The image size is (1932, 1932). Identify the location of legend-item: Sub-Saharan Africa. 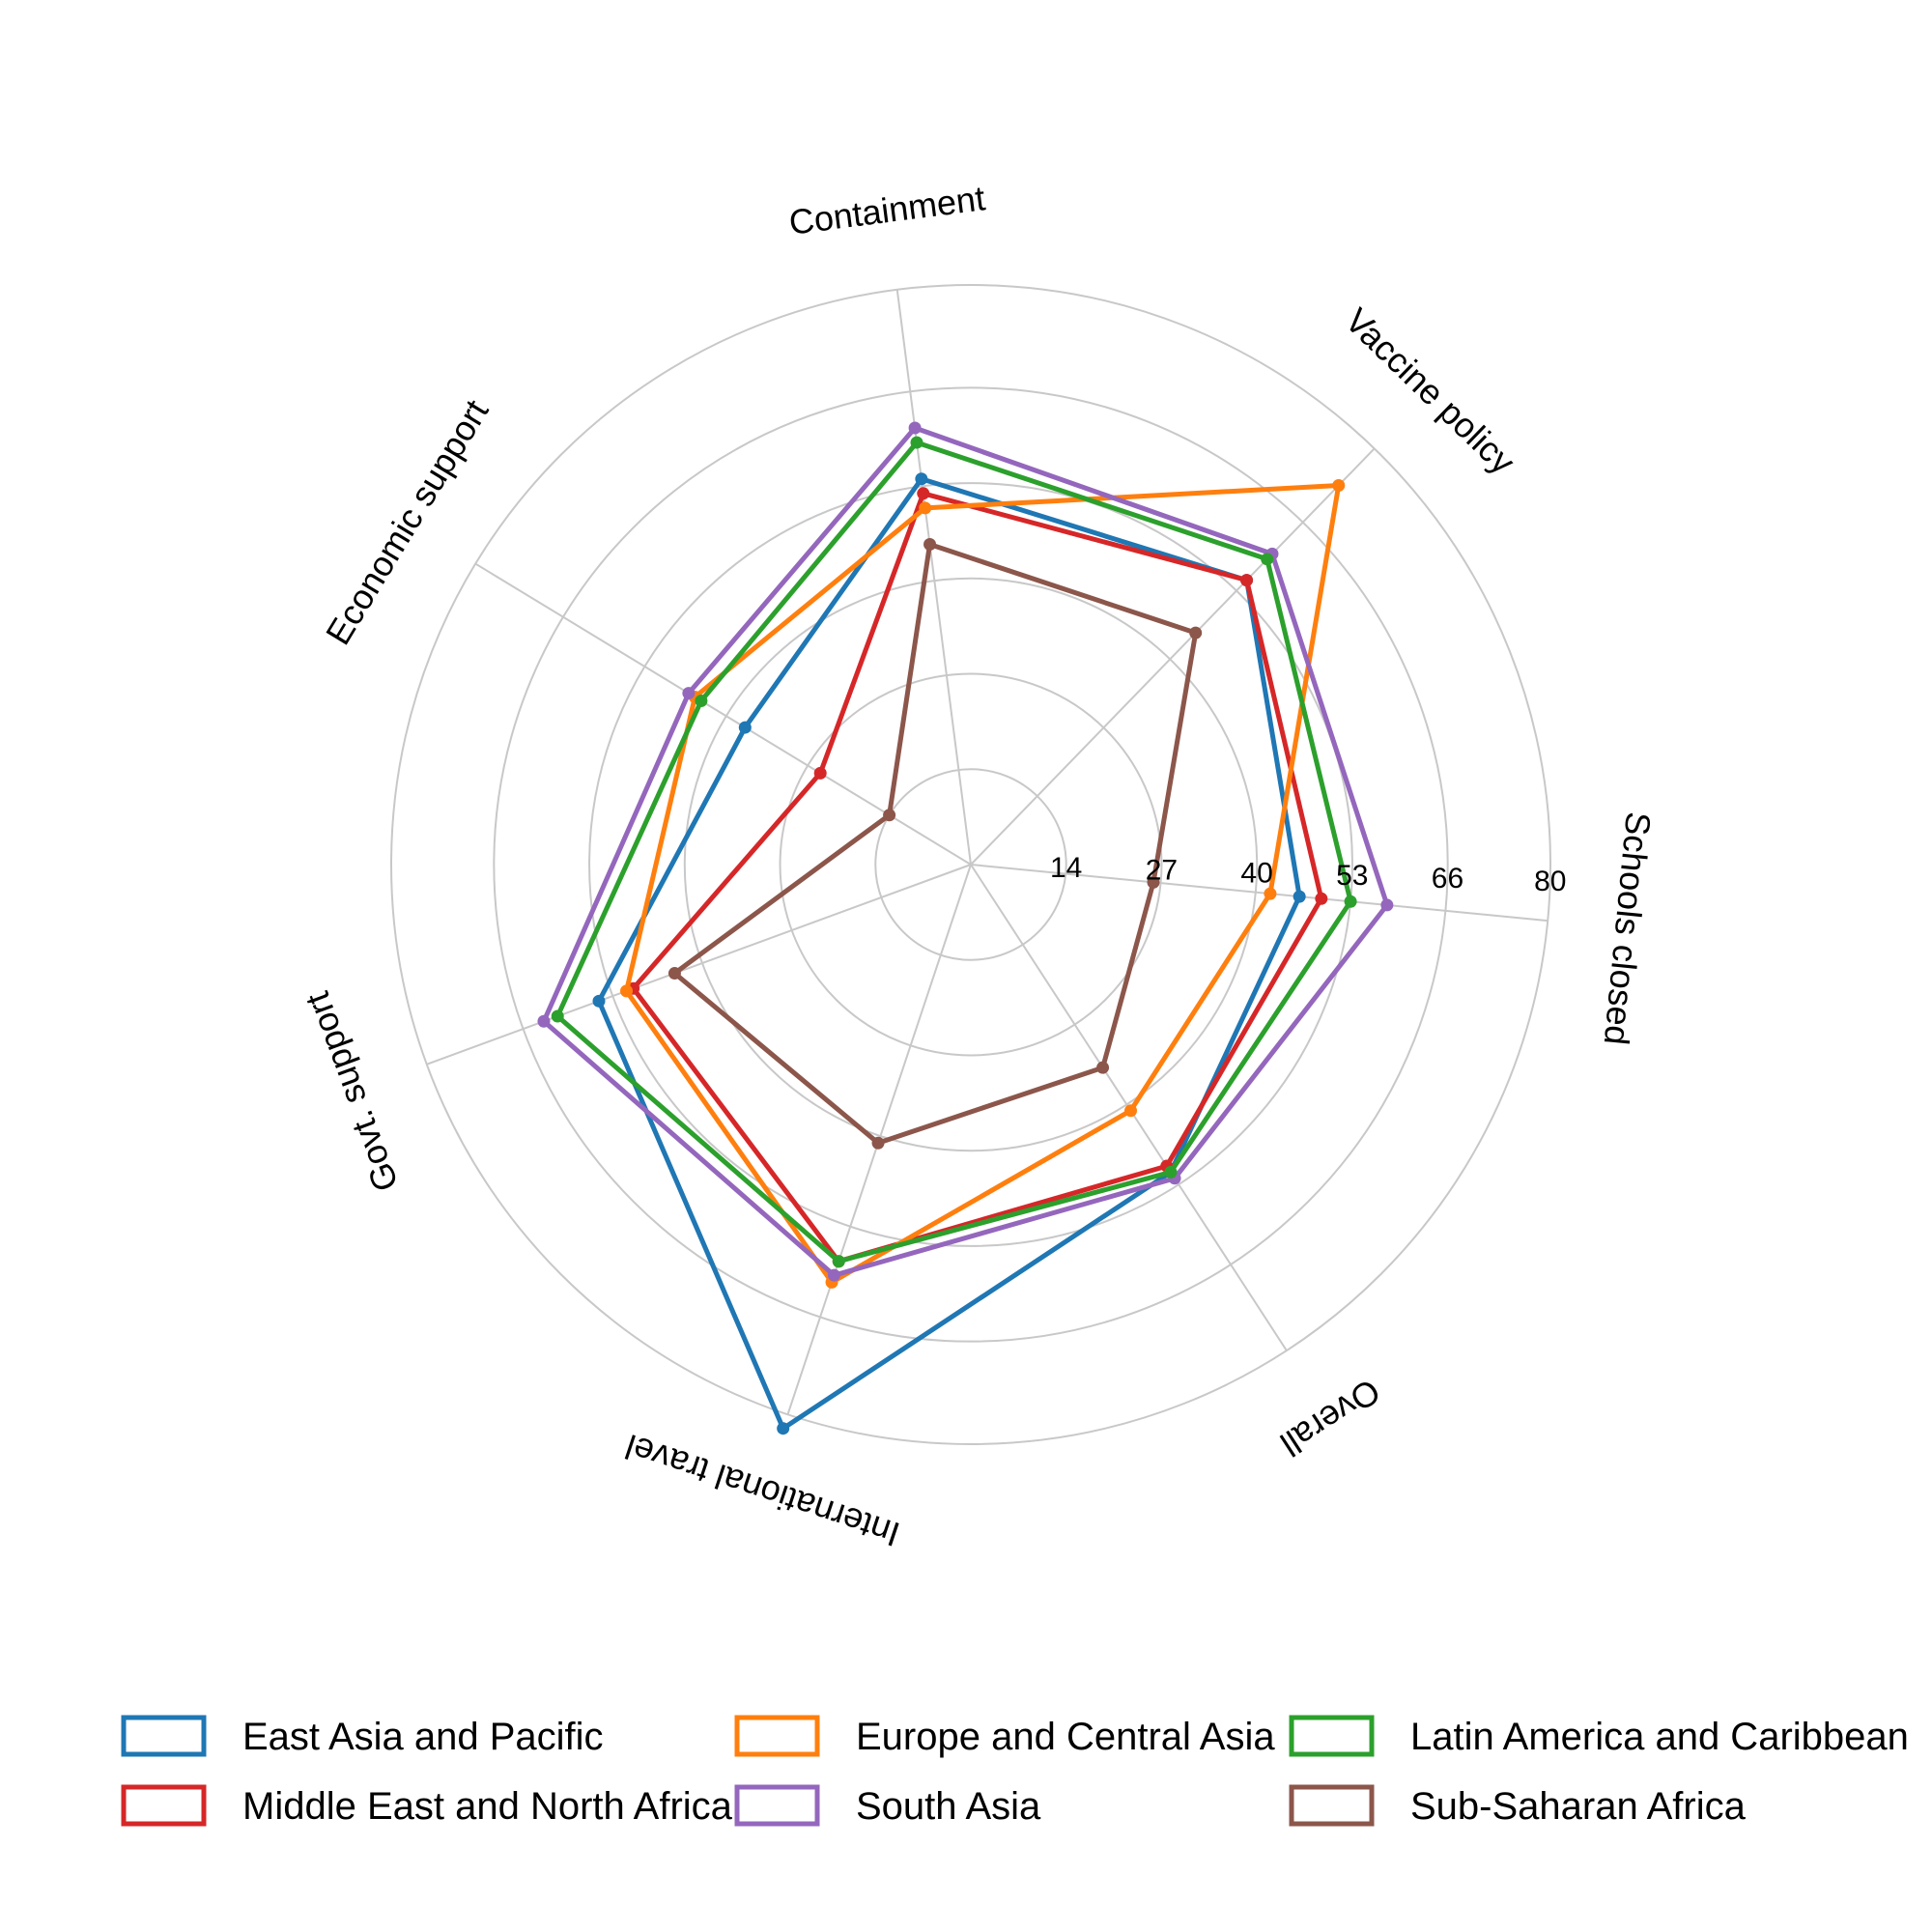
(1518, 1806).